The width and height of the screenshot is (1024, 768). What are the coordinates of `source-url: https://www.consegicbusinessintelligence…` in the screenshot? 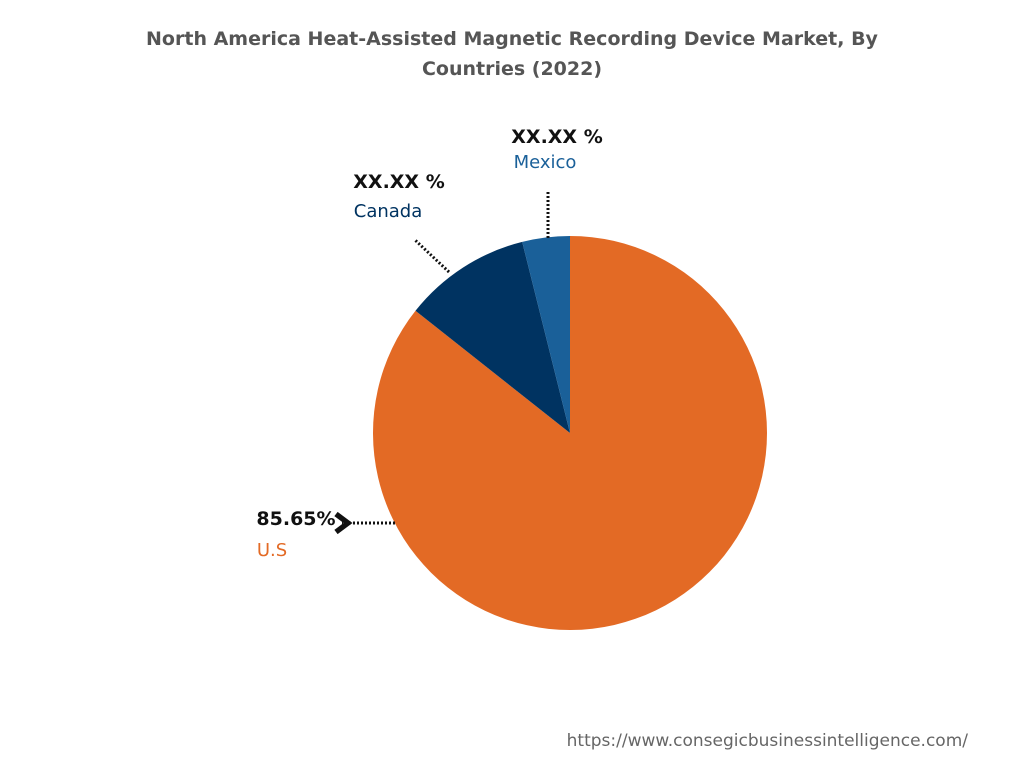 It's located at (767, 741).